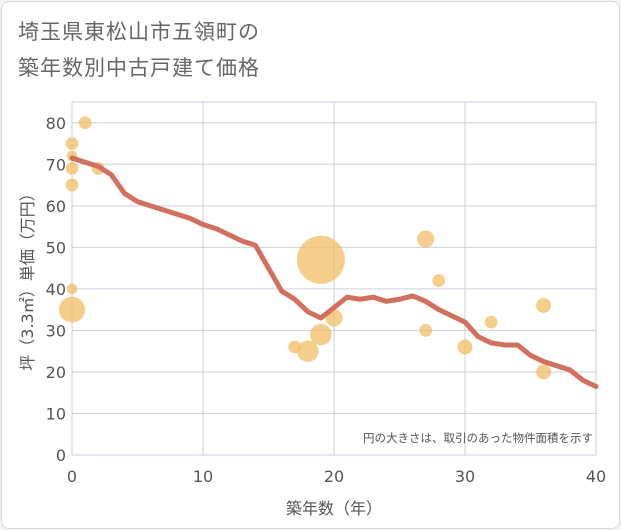 This screenshot has width=621, height=530. Describe the element at coordinates (56, 164) in the screenshot. I see `y-tick-label: 70` at that location.